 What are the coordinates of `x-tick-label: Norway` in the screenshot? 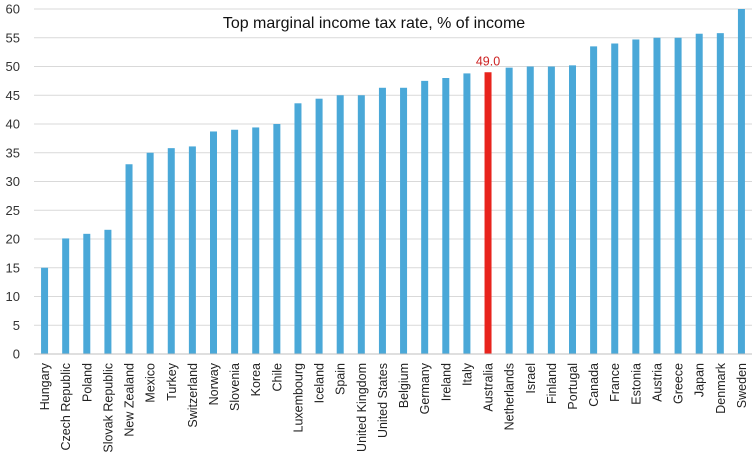 It's located at (214, 383).